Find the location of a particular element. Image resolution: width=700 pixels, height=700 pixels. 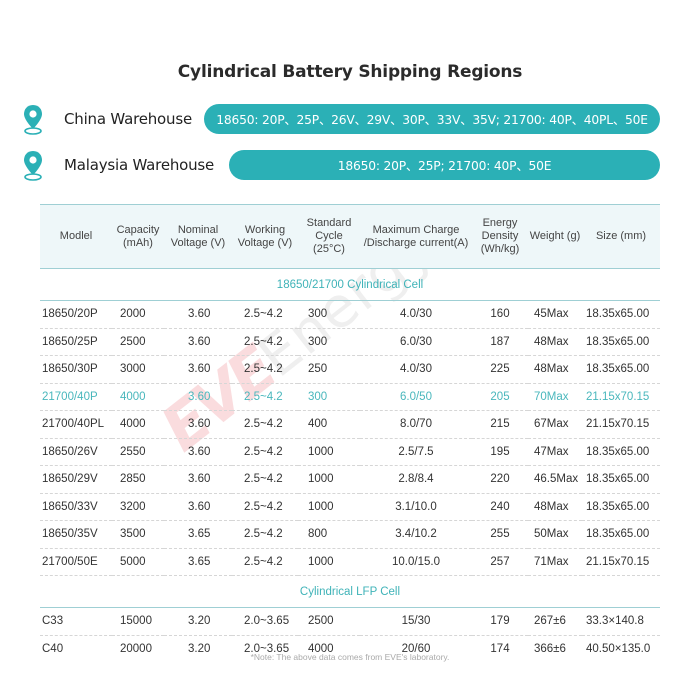

table-cell: 174 is located at coordinates (500, 648).